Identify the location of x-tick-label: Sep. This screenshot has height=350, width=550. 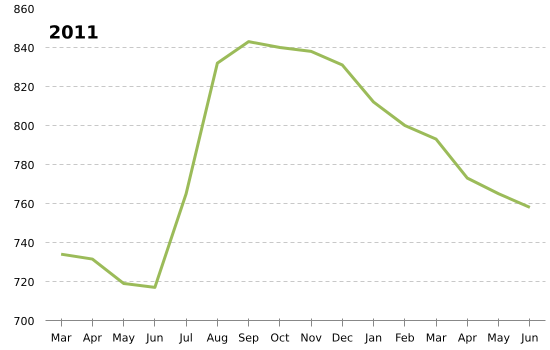
(249, 338).